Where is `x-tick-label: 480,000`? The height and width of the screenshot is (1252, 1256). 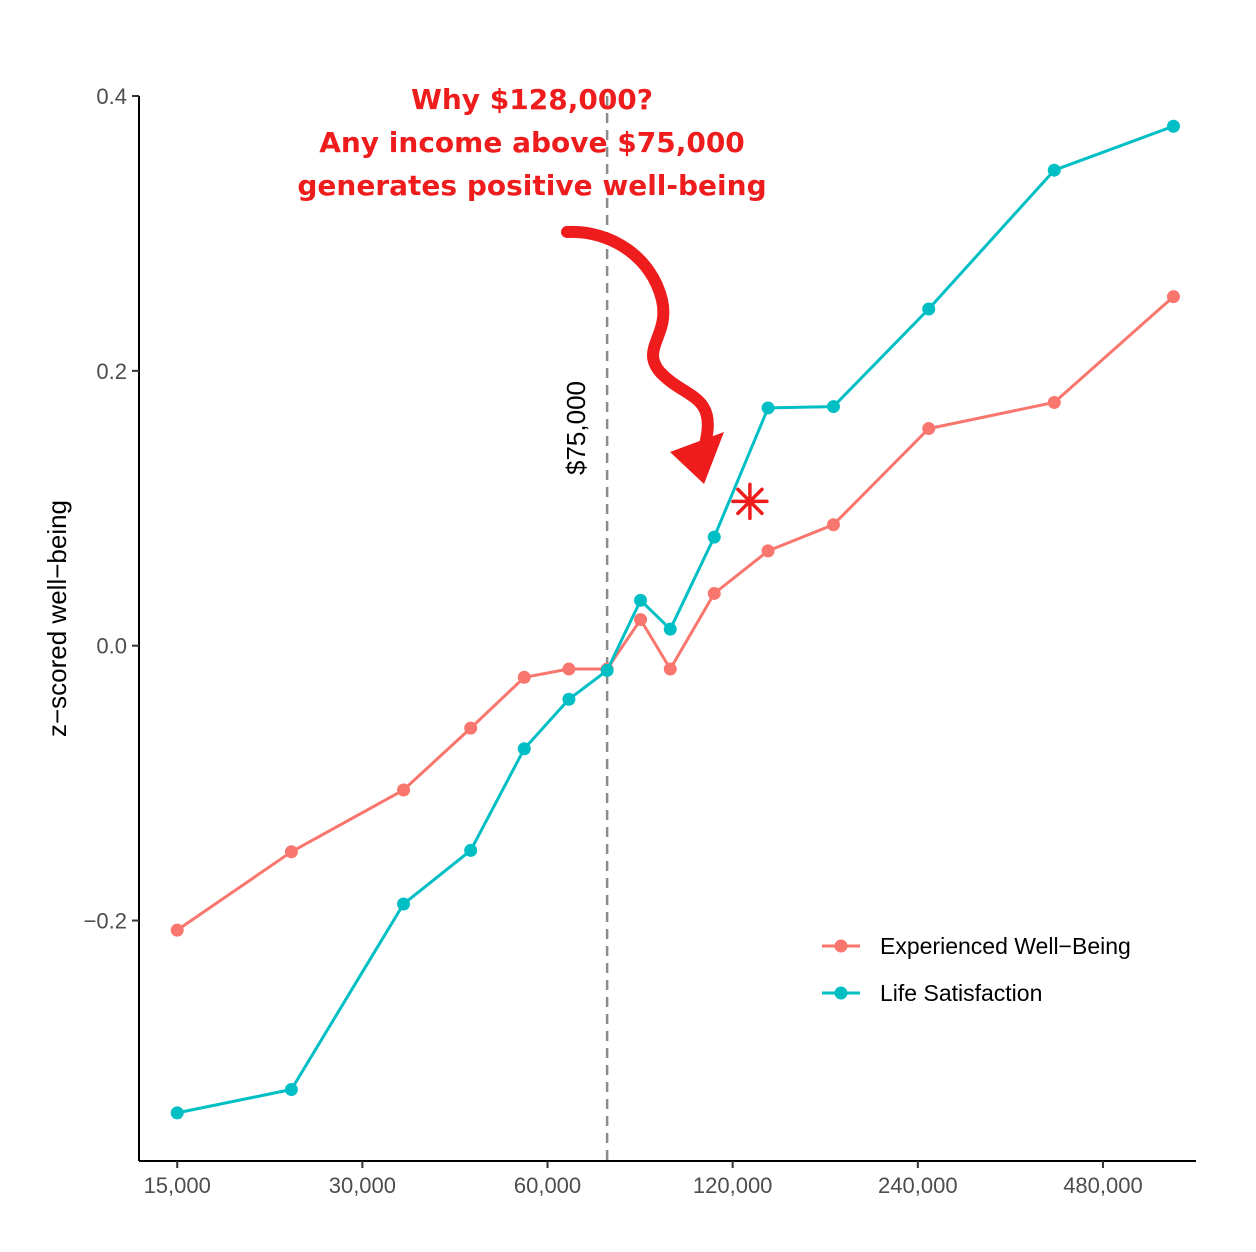
x-tick-label: 480,000 is located at coordinates (1103, 1185).